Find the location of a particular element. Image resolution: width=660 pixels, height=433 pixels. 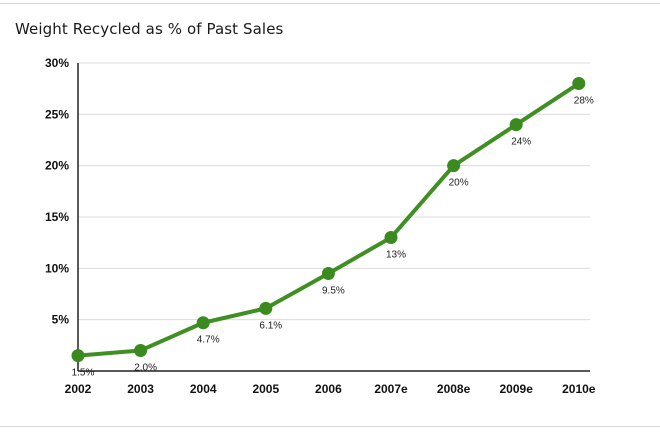

data-label: 6.1% is located at coordinates (270, 325).